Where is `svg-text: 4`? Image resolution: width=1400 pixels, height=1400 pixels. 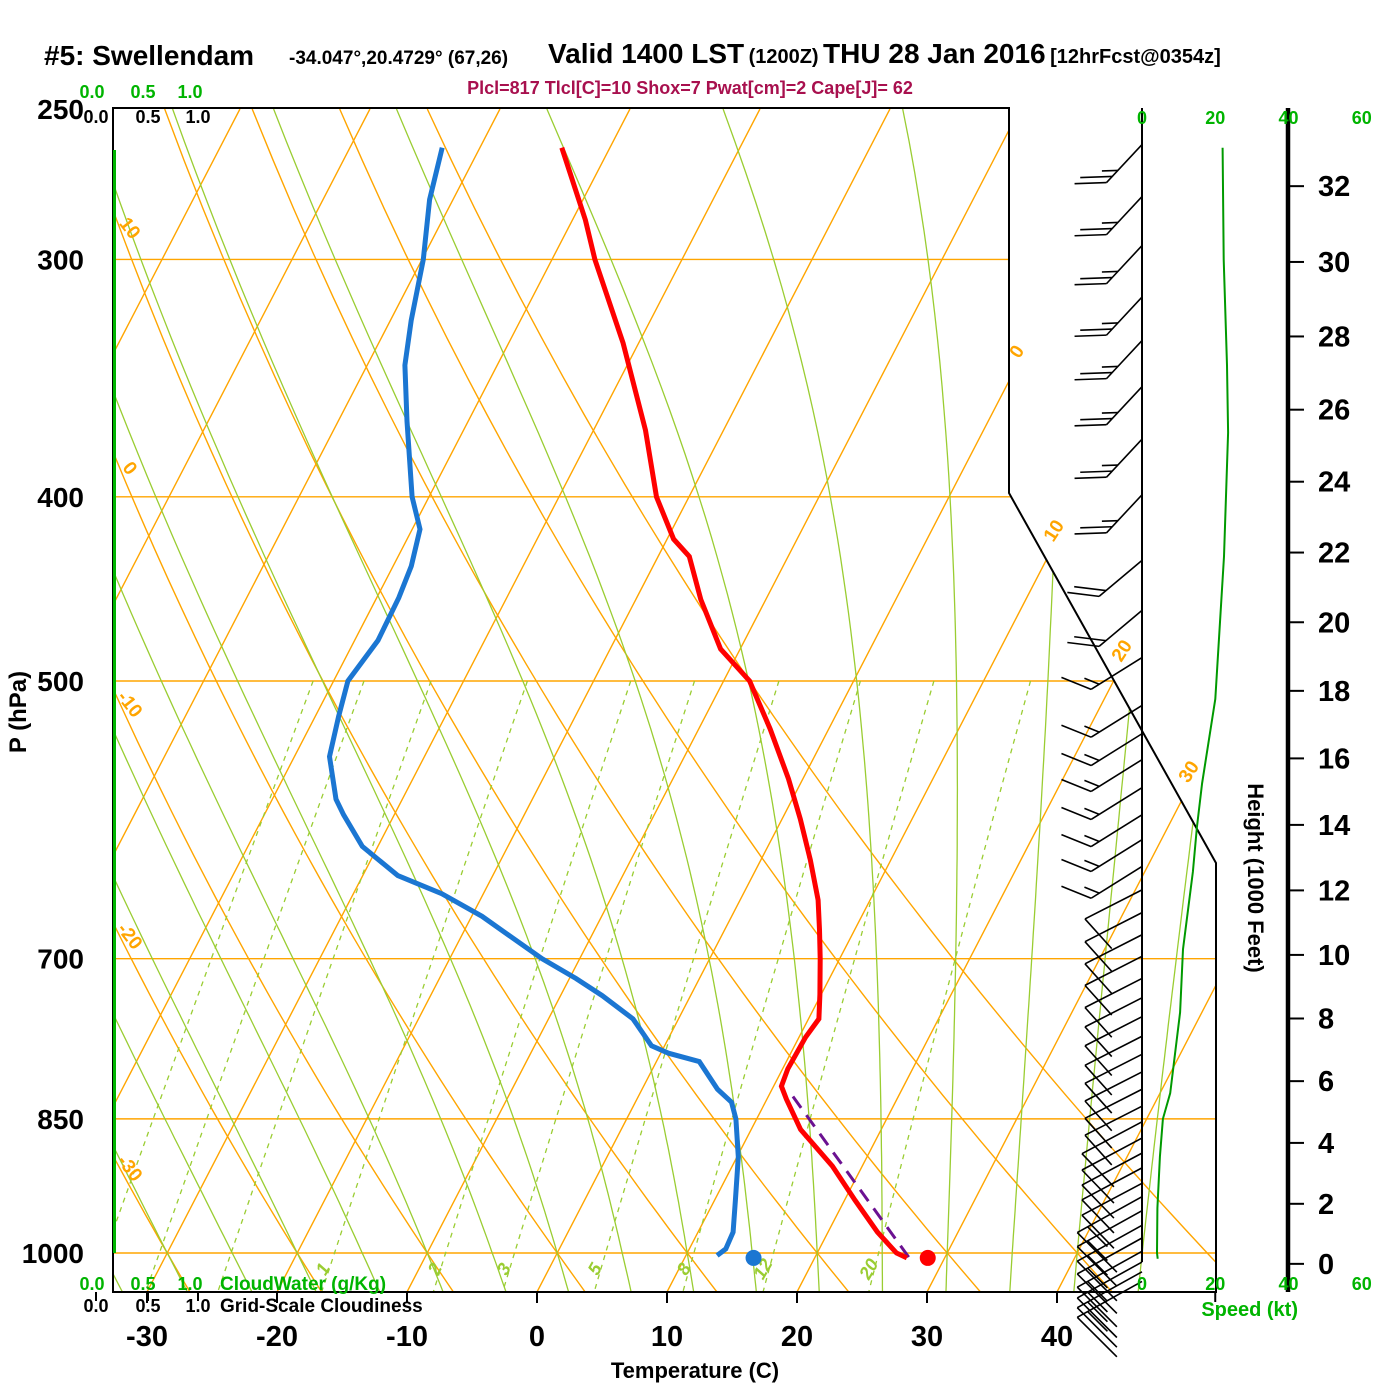 svg-text: 4 is located at coordinates (1326, 1144).